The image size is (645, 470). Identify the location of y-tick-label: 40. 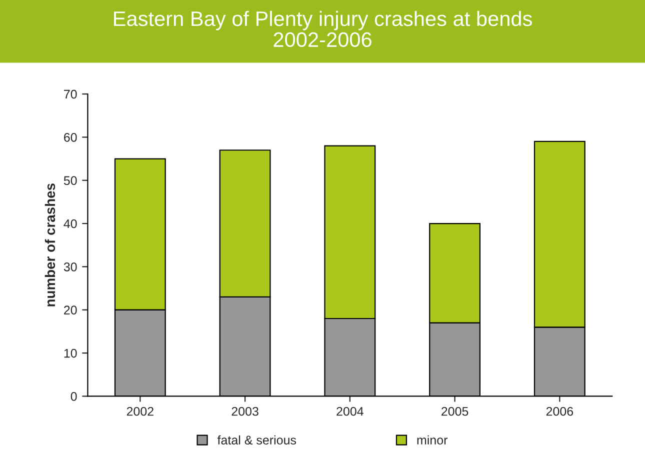
(70, 223).